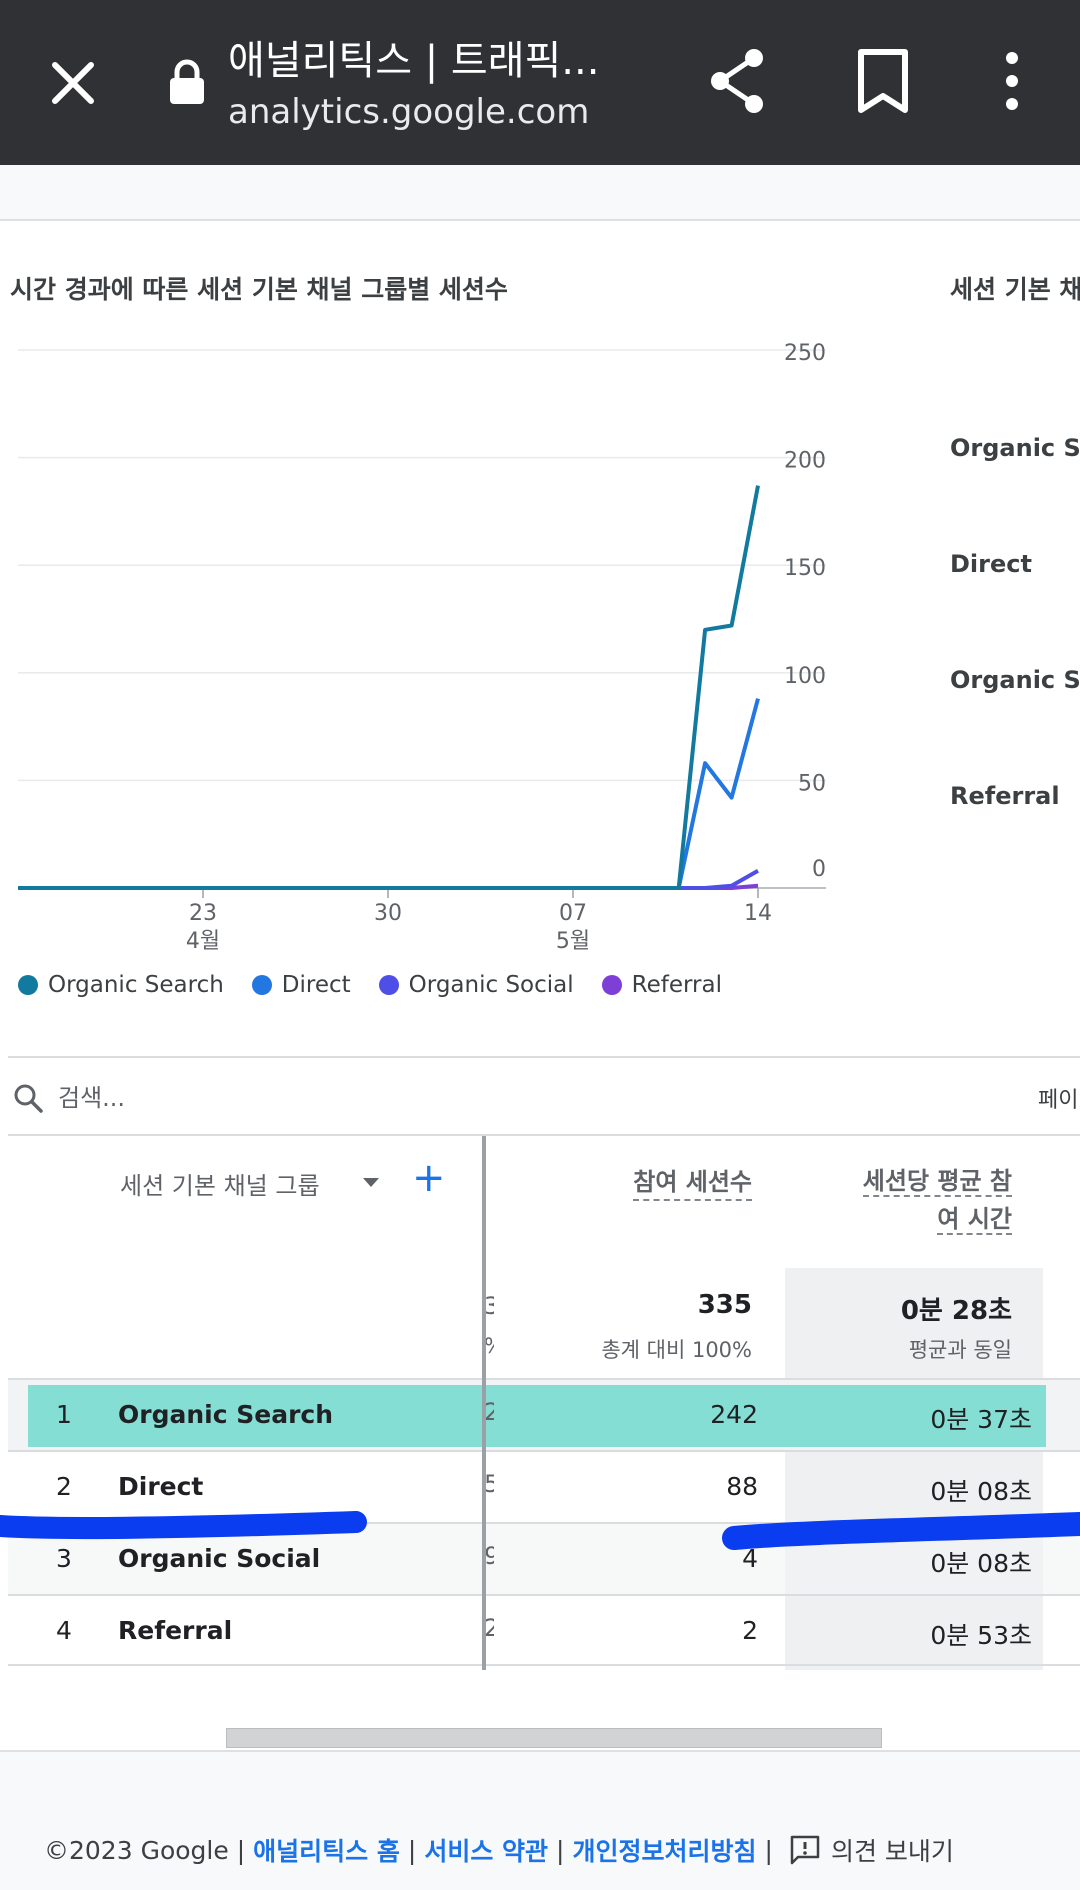 The height and width of the screenshot is (1890, 1080). What do you see at coordinates (491, 985) in the screenshot?
I see `legend-label: Organic Social` at bounding box center [491, 985].